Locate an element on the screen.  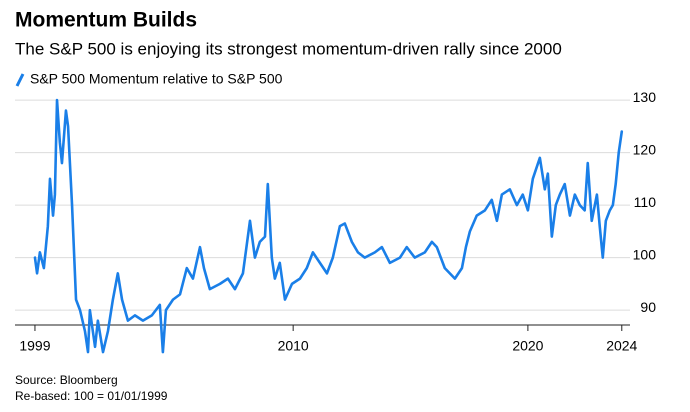
legend-entry: S&P 500 Momentum relative to S&P 500 is located at coordinates (156, 79).